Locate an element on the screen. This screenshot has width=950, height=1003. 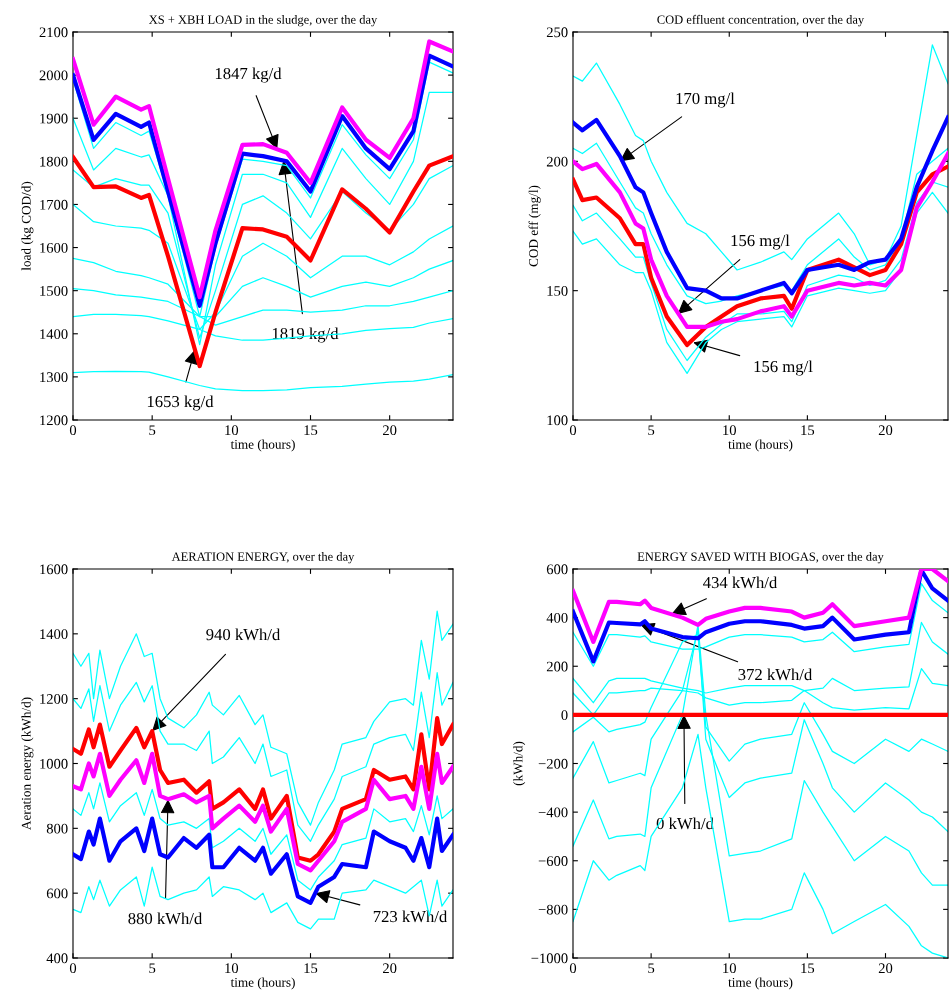
annotation: 940 kWh/d is located at coordinates (243, 634).